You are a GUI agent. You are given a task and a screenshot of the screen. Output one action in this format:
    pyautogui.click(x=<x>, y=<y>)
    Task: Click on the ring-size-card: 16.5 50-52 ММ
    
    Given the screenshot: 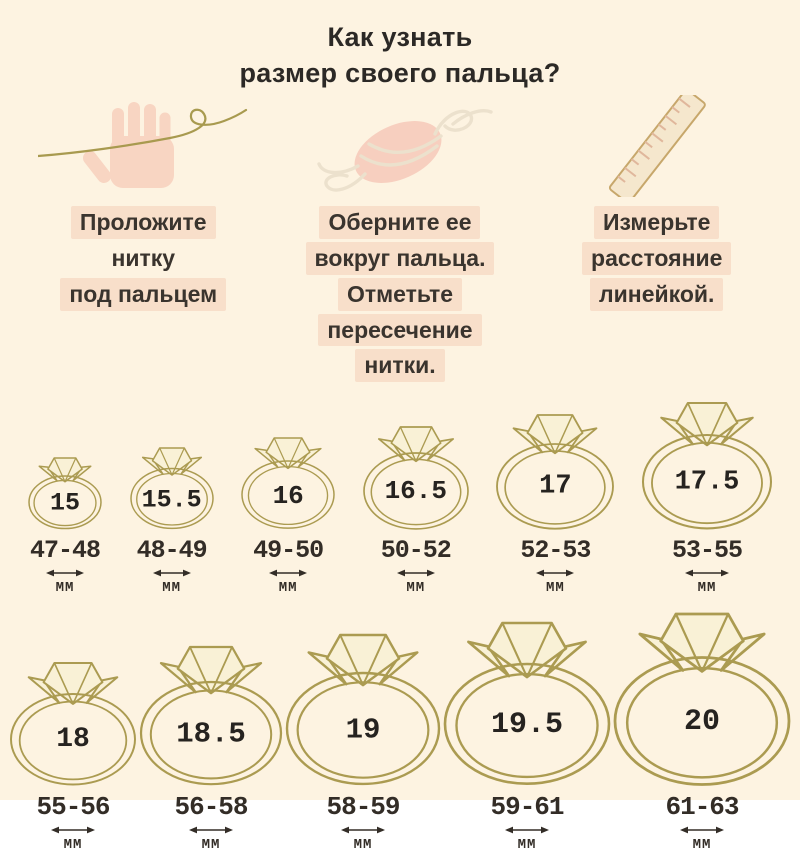 What is the action you would take?
    pyautogui.click(x=416, y=510)
    